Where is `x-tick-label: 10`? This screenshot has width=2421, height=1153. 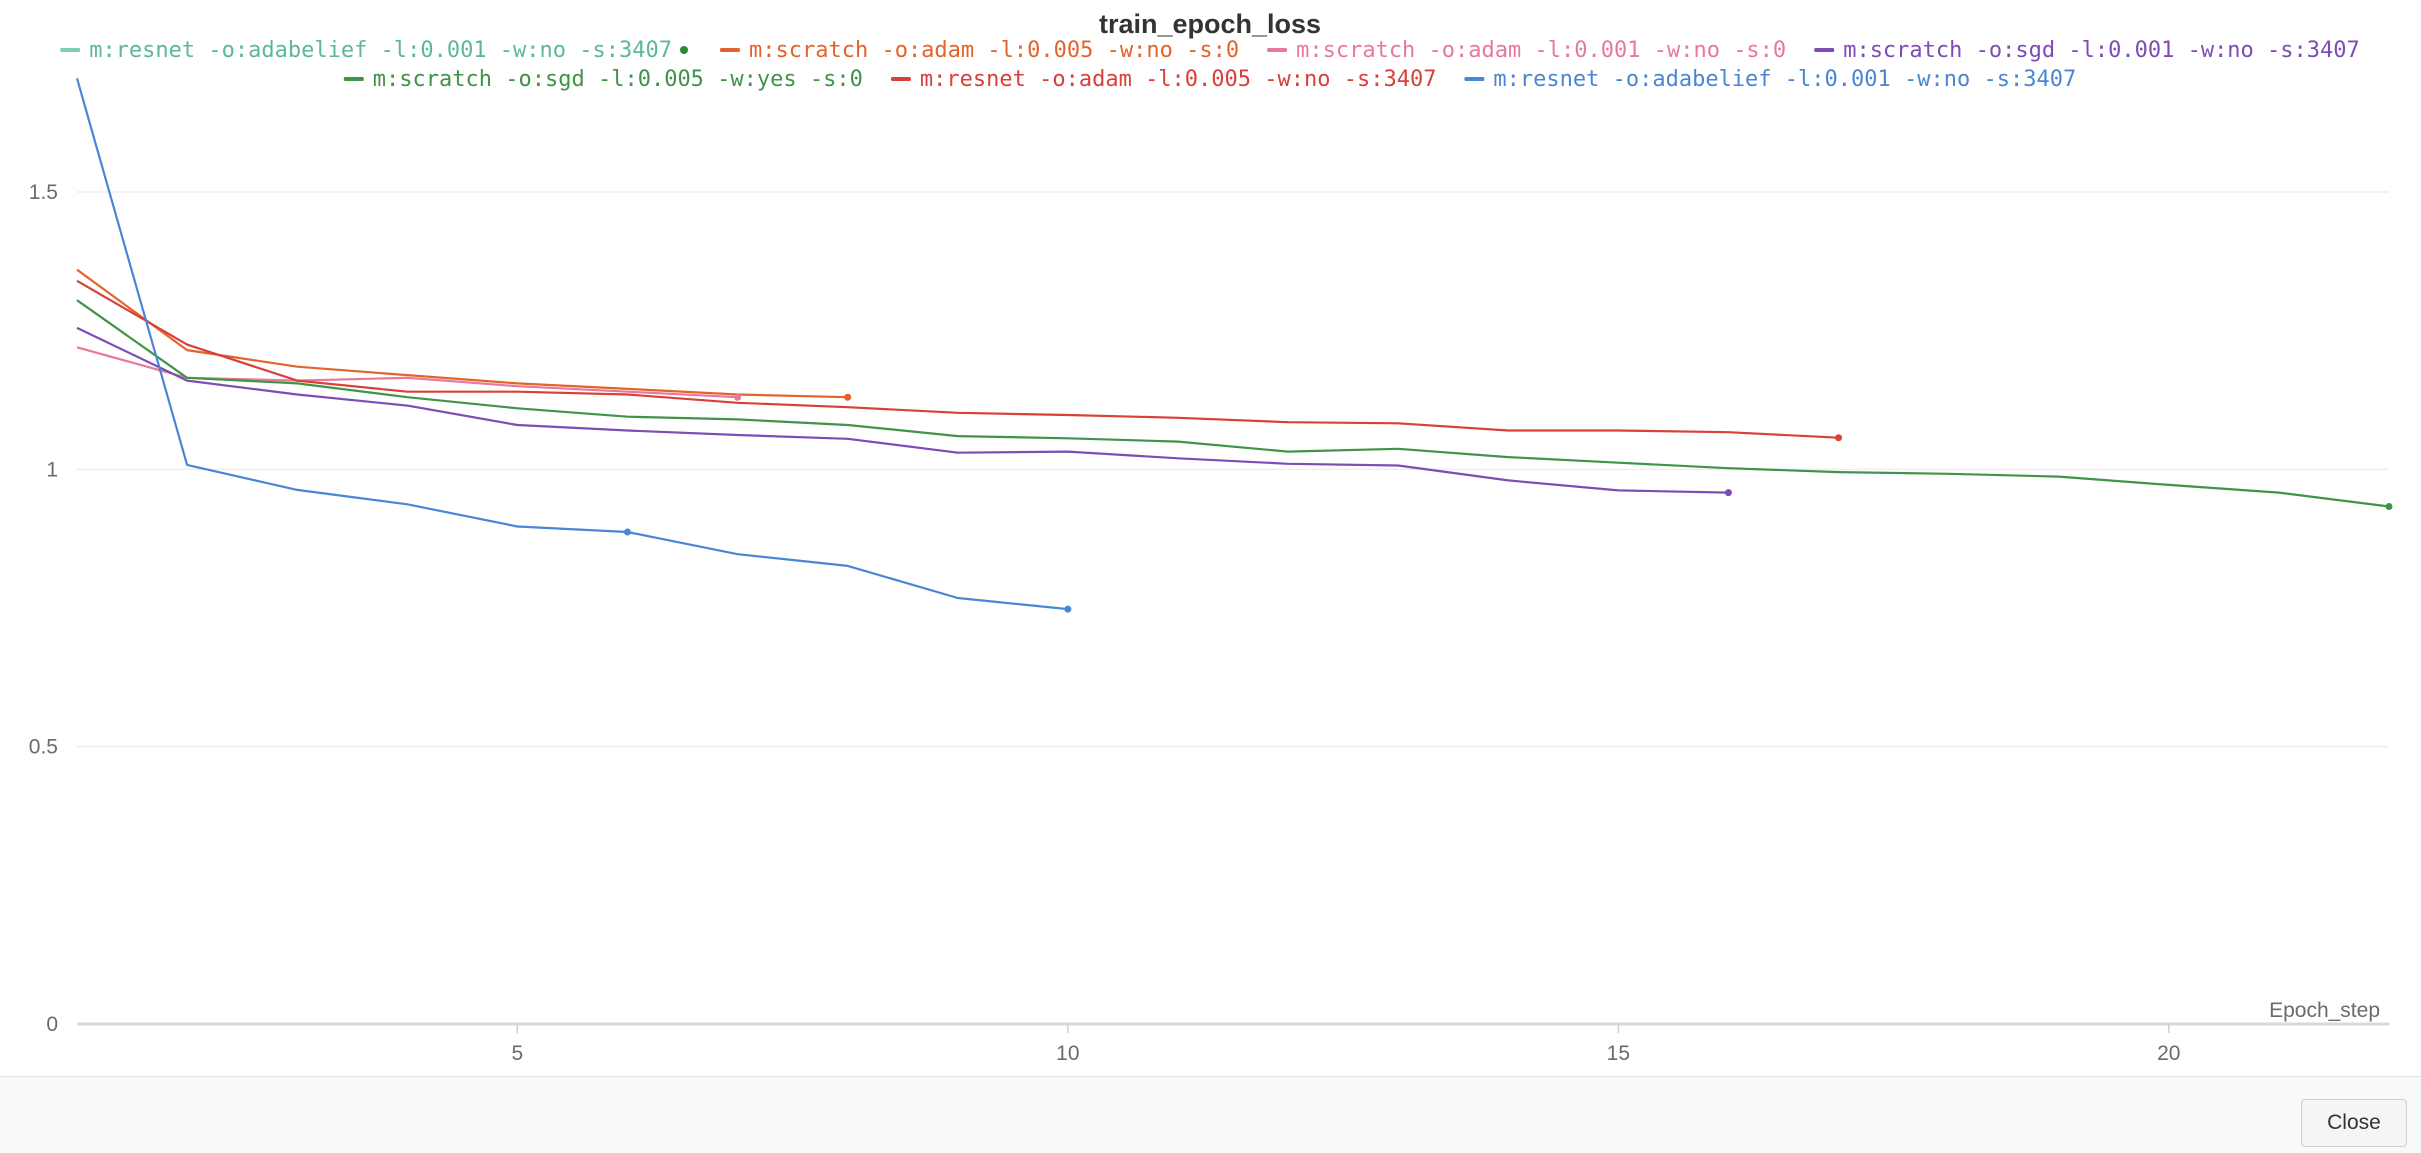
x-tick-label: 10 is located at coordinates (1067, 1053).